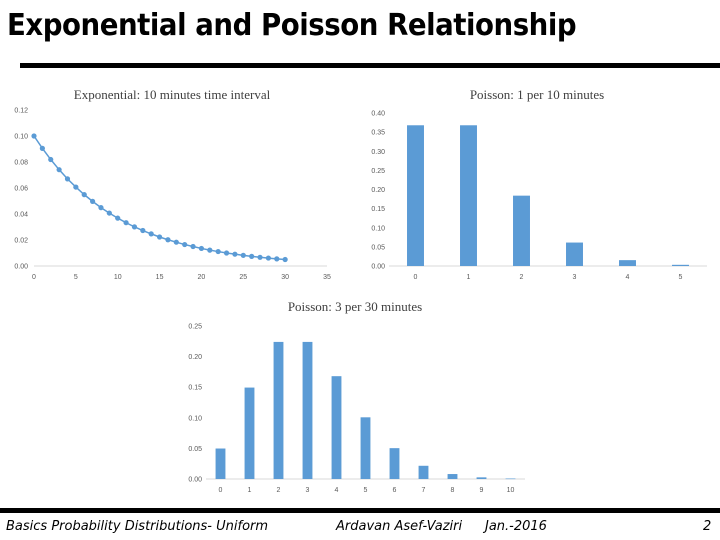  What do you see at coordinates (537, 94) in the screenshot?
I see `chart-title: Poisson: 1 per 10 minutes` at bounding box center [537, 94].